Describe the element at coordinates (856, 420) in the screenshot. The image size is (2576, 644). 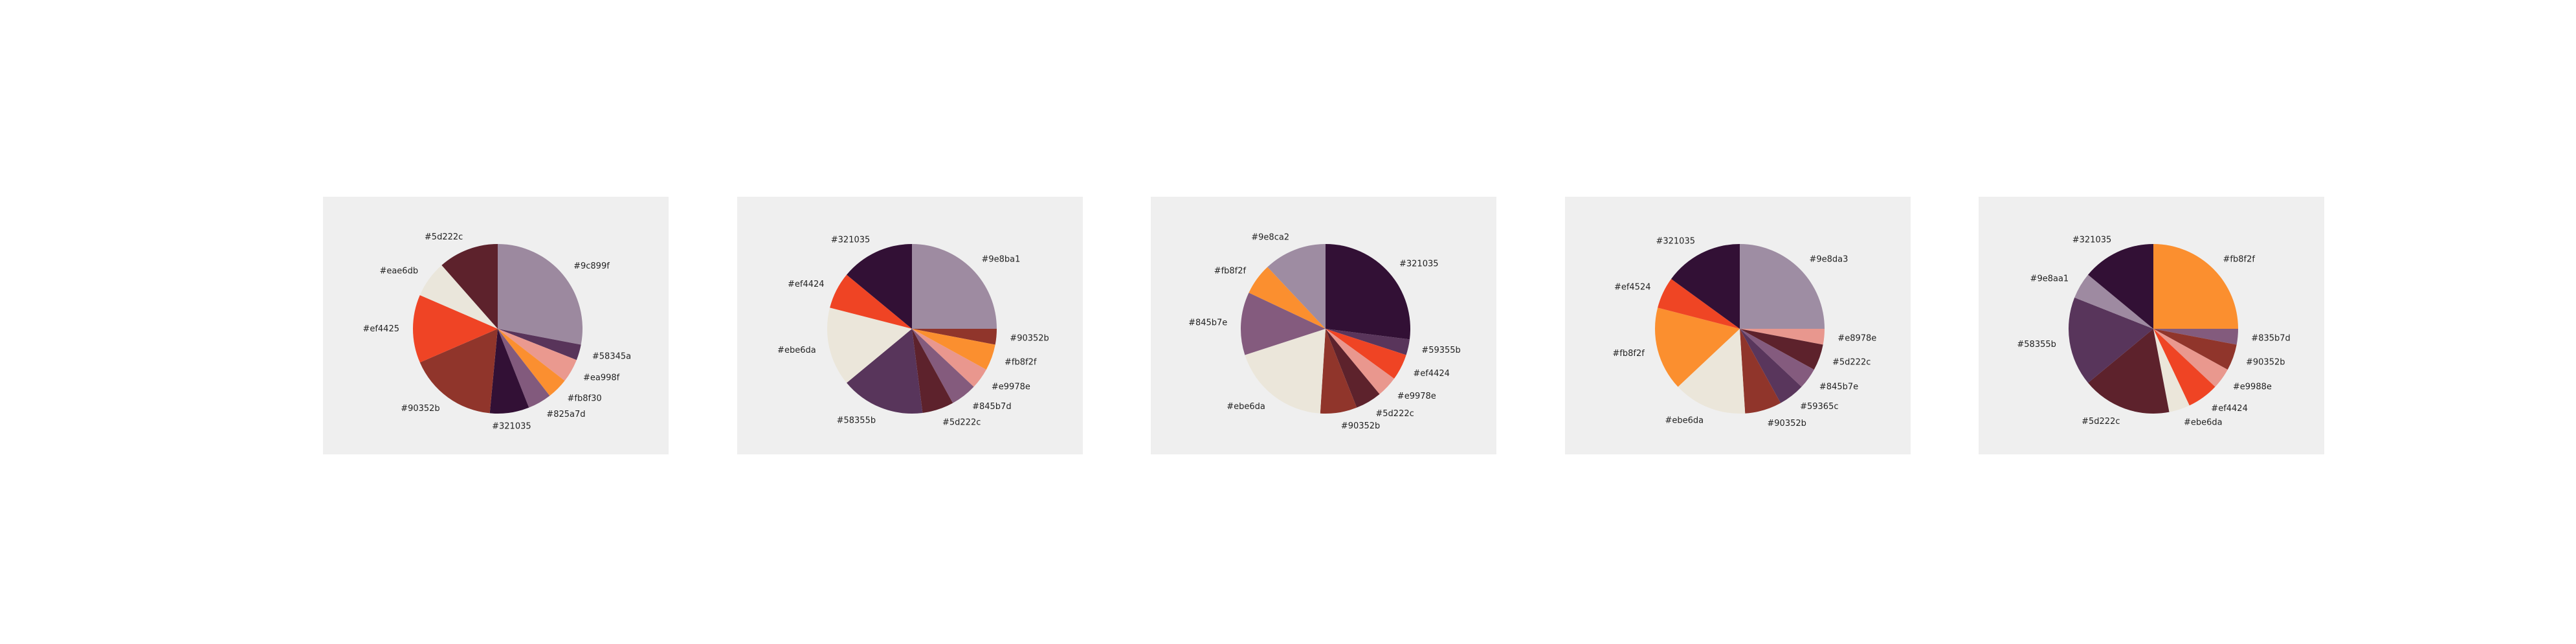
I see `pie-label-2-7: #58355b` at that location.